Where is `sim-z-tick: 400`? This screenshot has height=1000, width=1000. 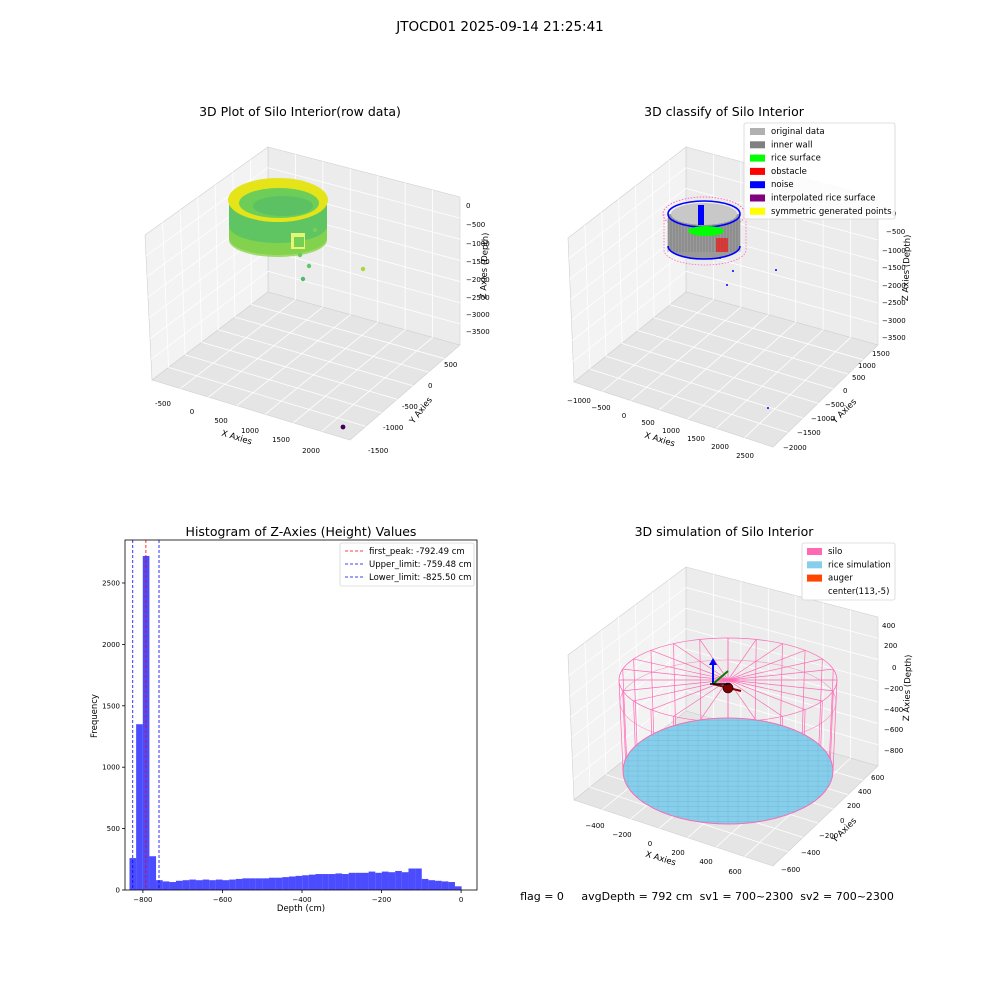 sim-z-tick: 400 is located at coordinates (888, 626).